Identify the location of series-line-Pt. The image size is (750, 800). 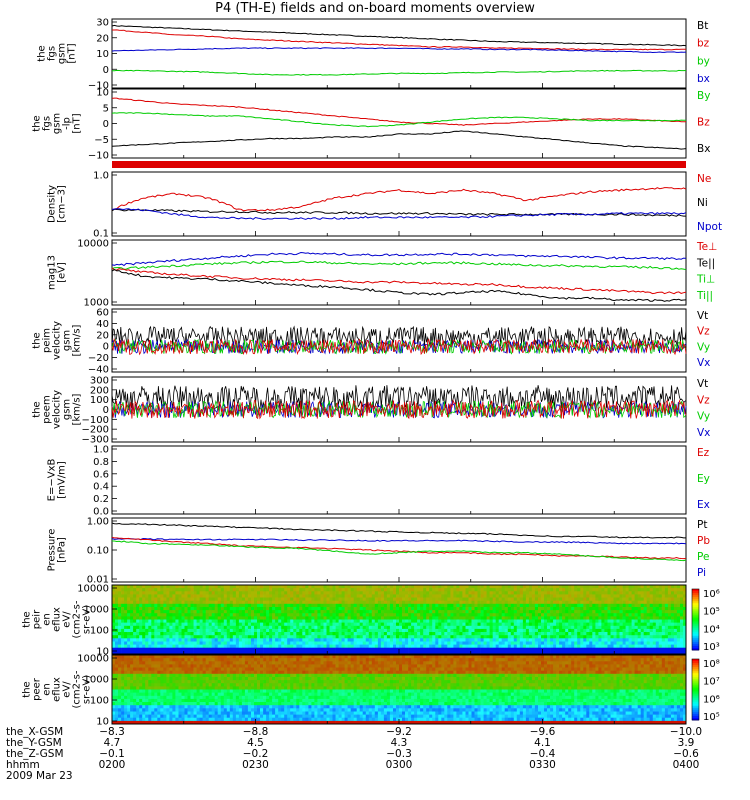
(398, 530).